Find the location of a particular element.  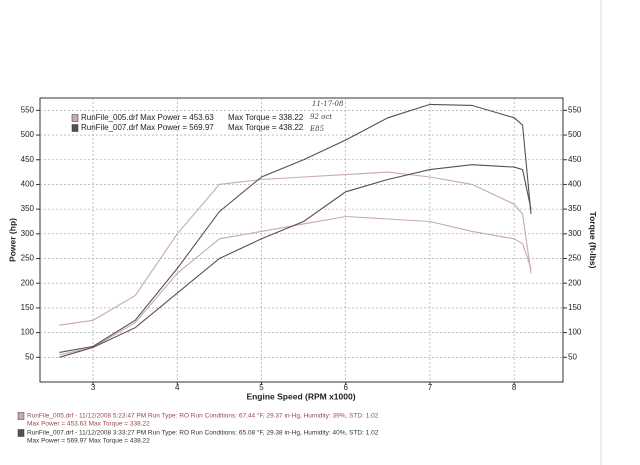

y2-tick-label: 350 is located at coordinates (575, 208).